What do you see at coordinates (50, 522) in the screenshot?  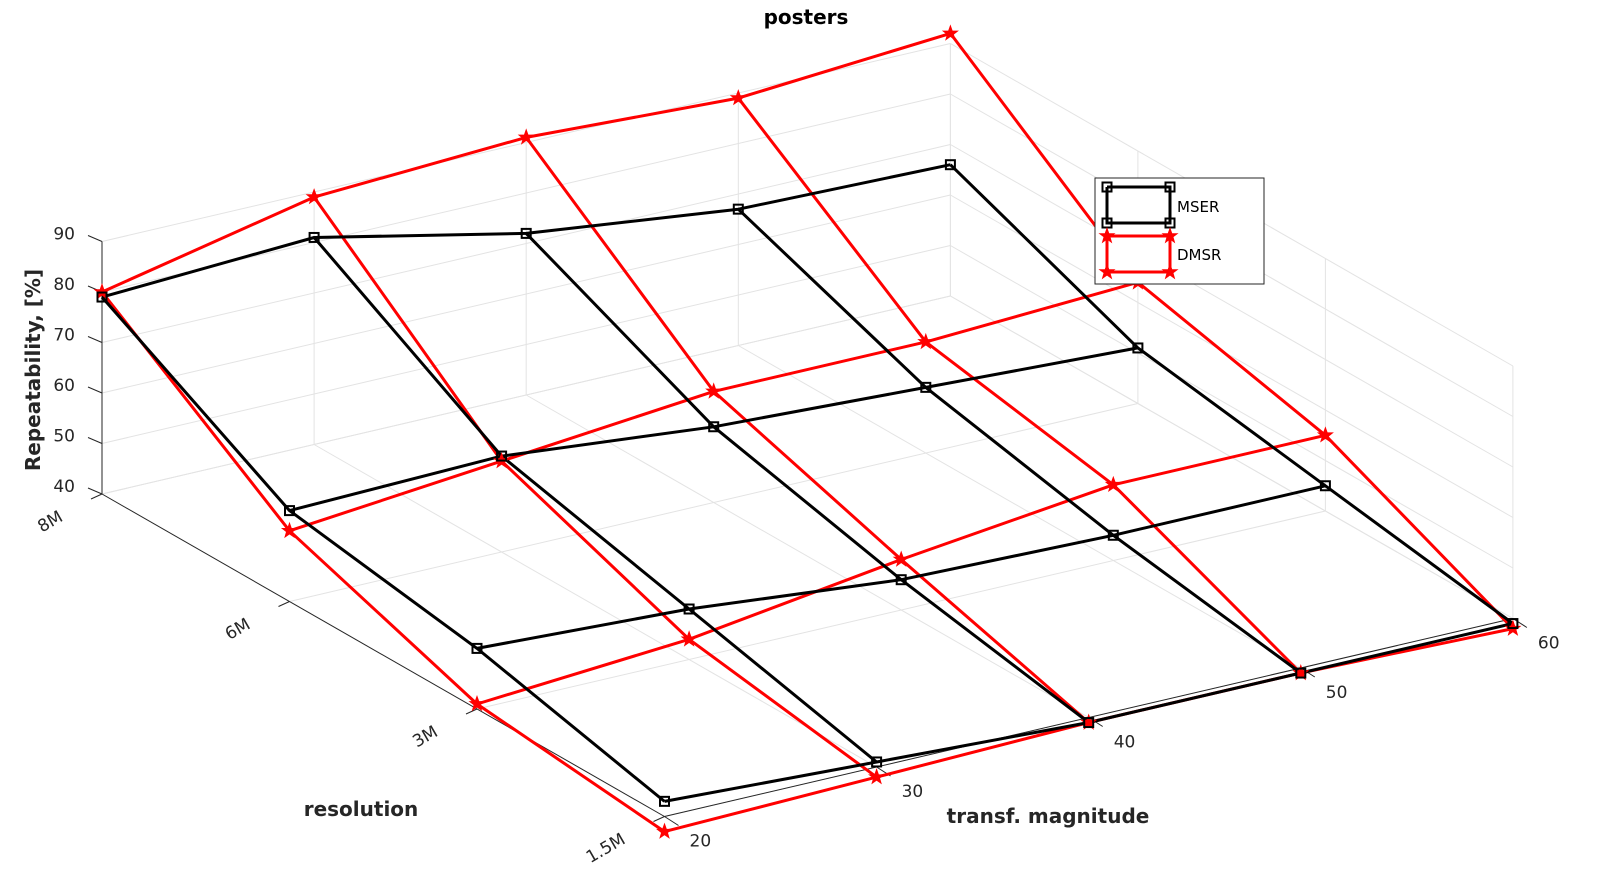 I see `y-tick-label: 8M` at bounding box center [50, 522].